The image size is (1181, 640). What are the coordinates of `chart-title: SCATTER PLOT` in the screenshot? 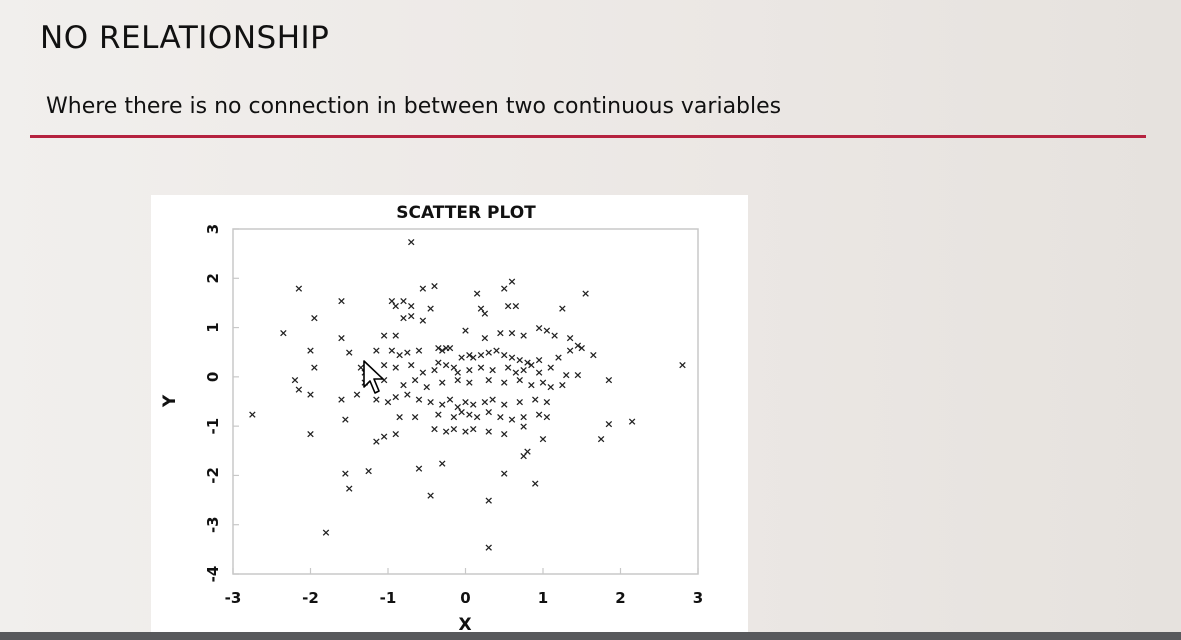 It's located at (466, 213).